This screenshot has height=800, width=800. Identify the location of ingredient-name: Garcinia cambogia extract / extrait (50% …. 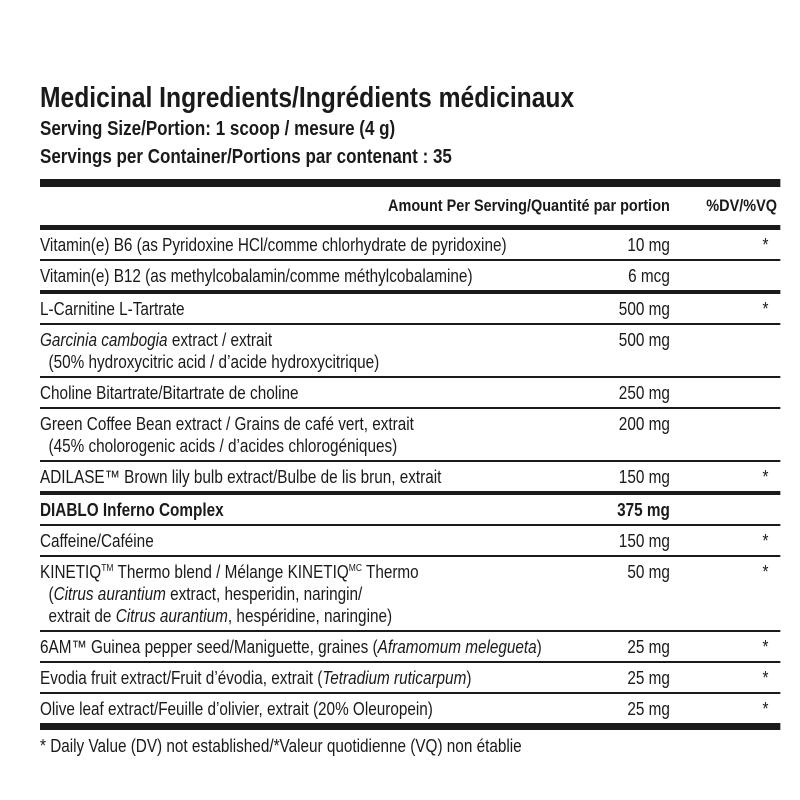
(312, 351).